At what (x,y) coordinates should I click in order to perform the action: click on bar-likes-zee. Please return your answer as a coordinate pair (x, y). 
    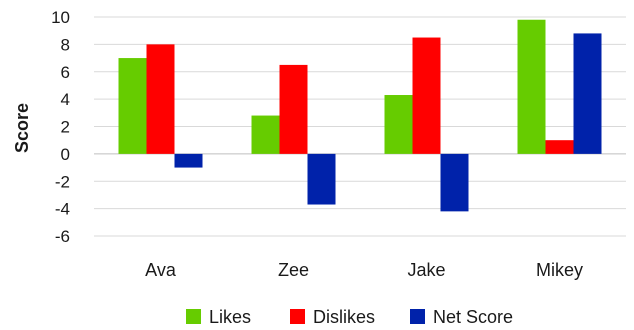
    Looking at the image, I should click on (265, 134).